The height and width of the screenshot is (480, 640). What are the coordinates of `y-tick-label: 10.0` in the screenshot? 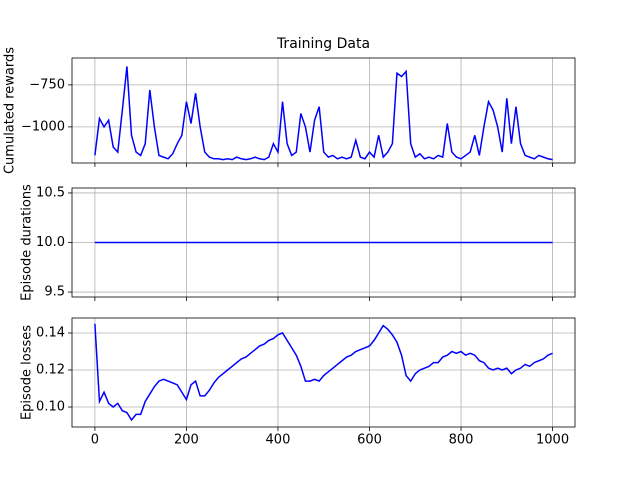 It's located at (50, 242).